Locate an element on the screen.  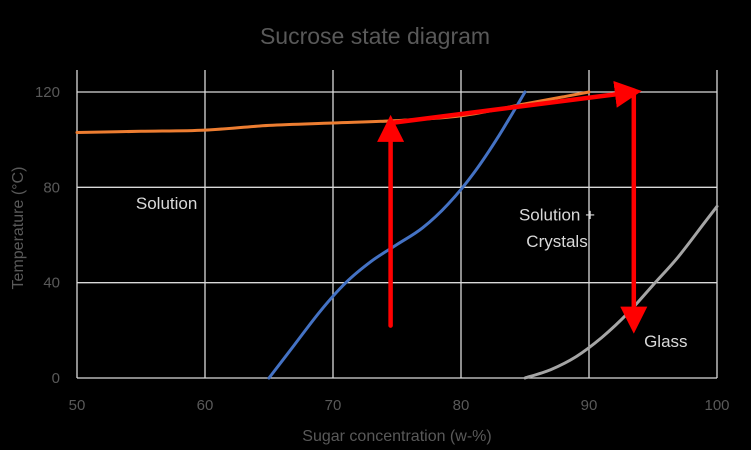
x-tick-label: 80 is located at coordinates (461, 405).